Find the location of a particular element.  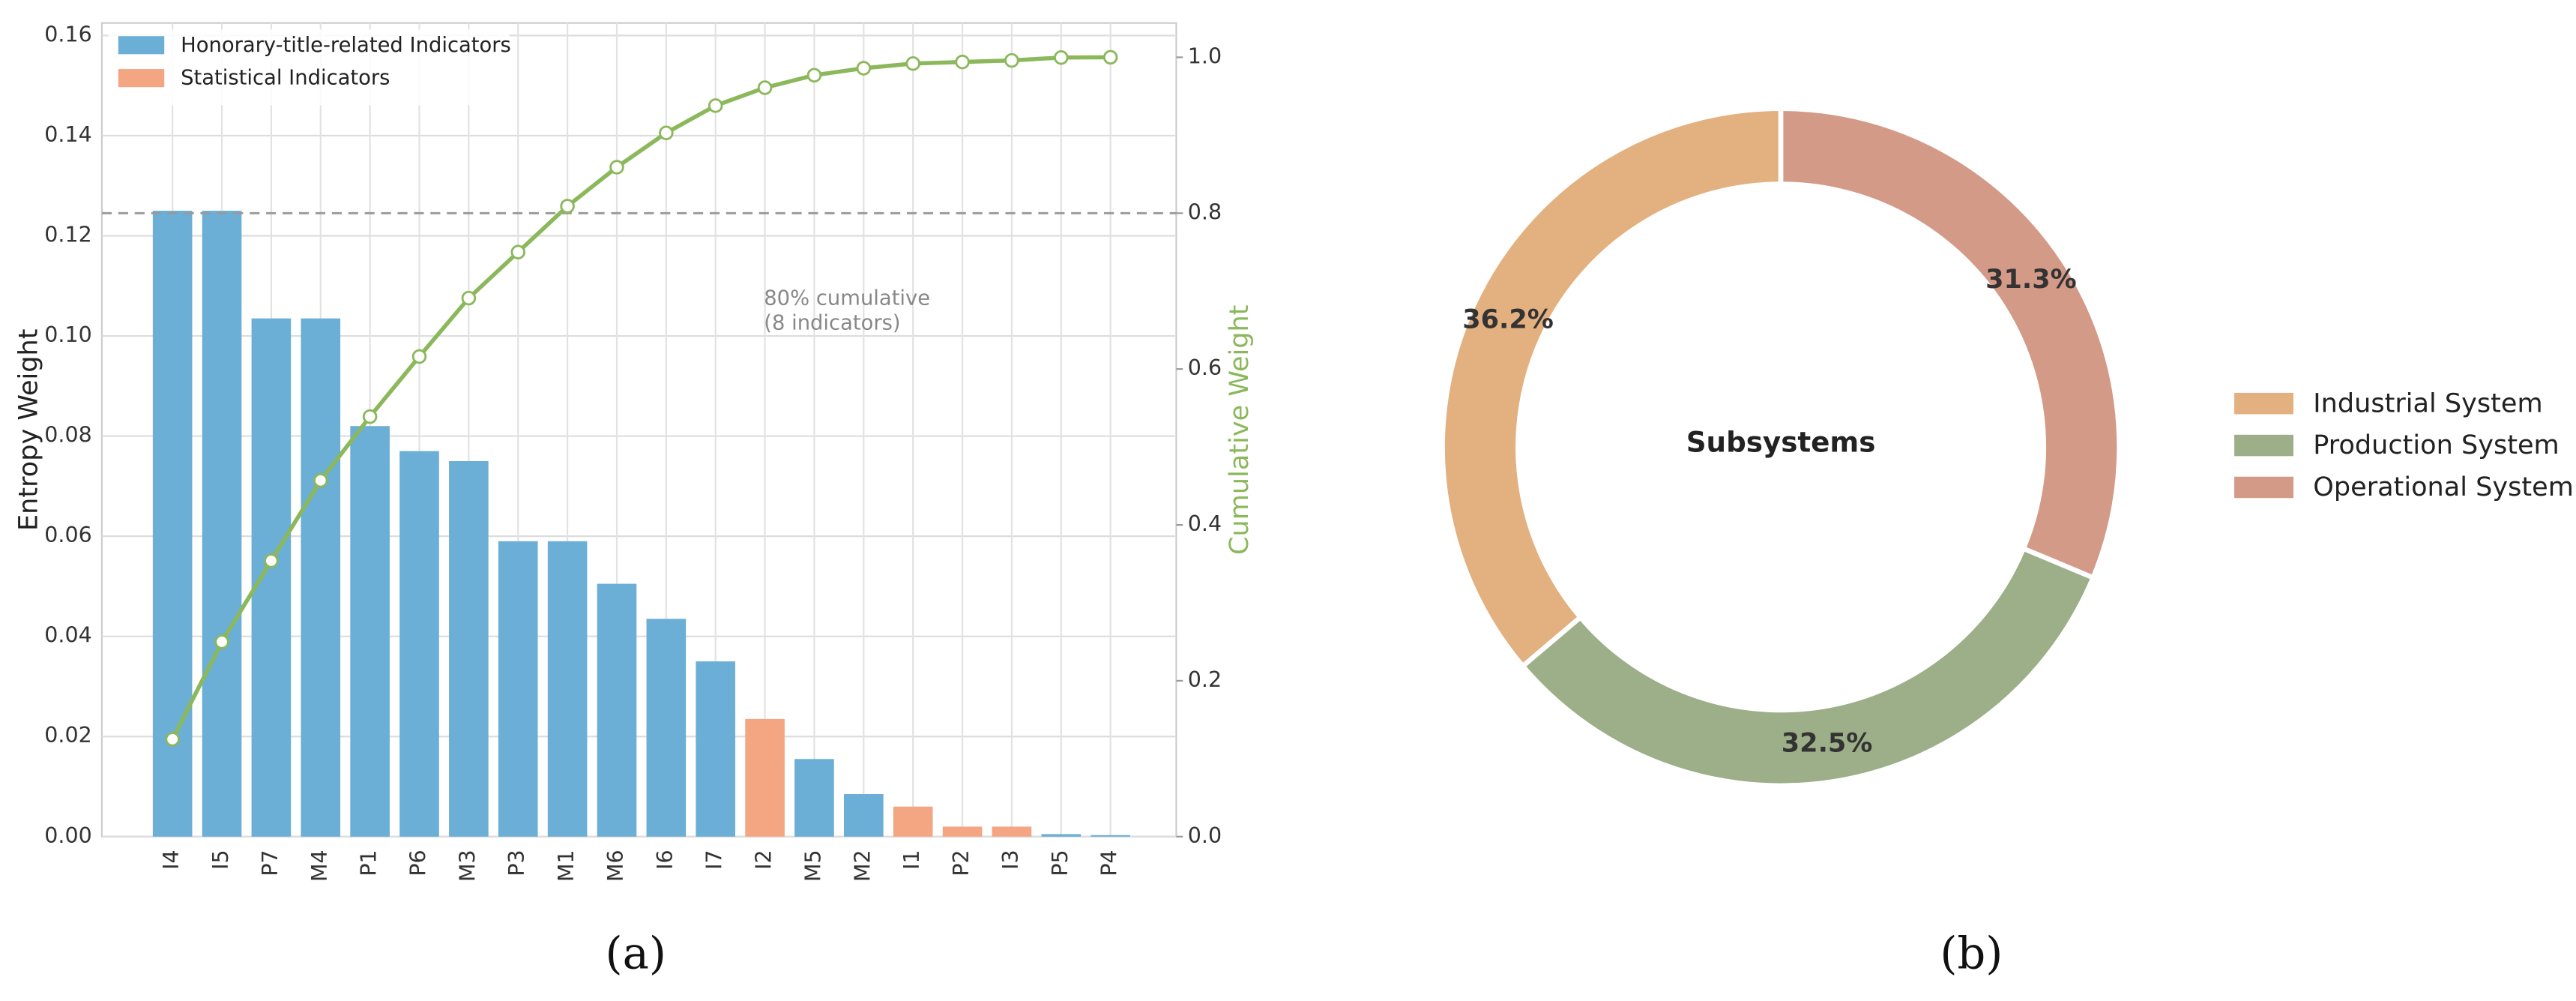

y-tick-label: 0.08 is located at coordinates (67, 435).